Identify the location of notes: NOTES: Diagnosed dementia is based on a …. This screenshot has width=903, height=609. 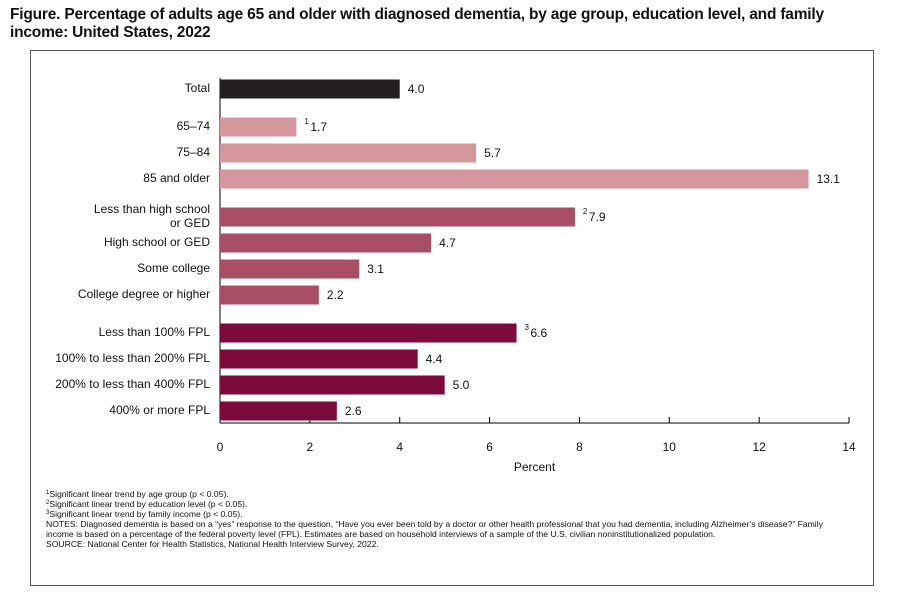
(434, 529).